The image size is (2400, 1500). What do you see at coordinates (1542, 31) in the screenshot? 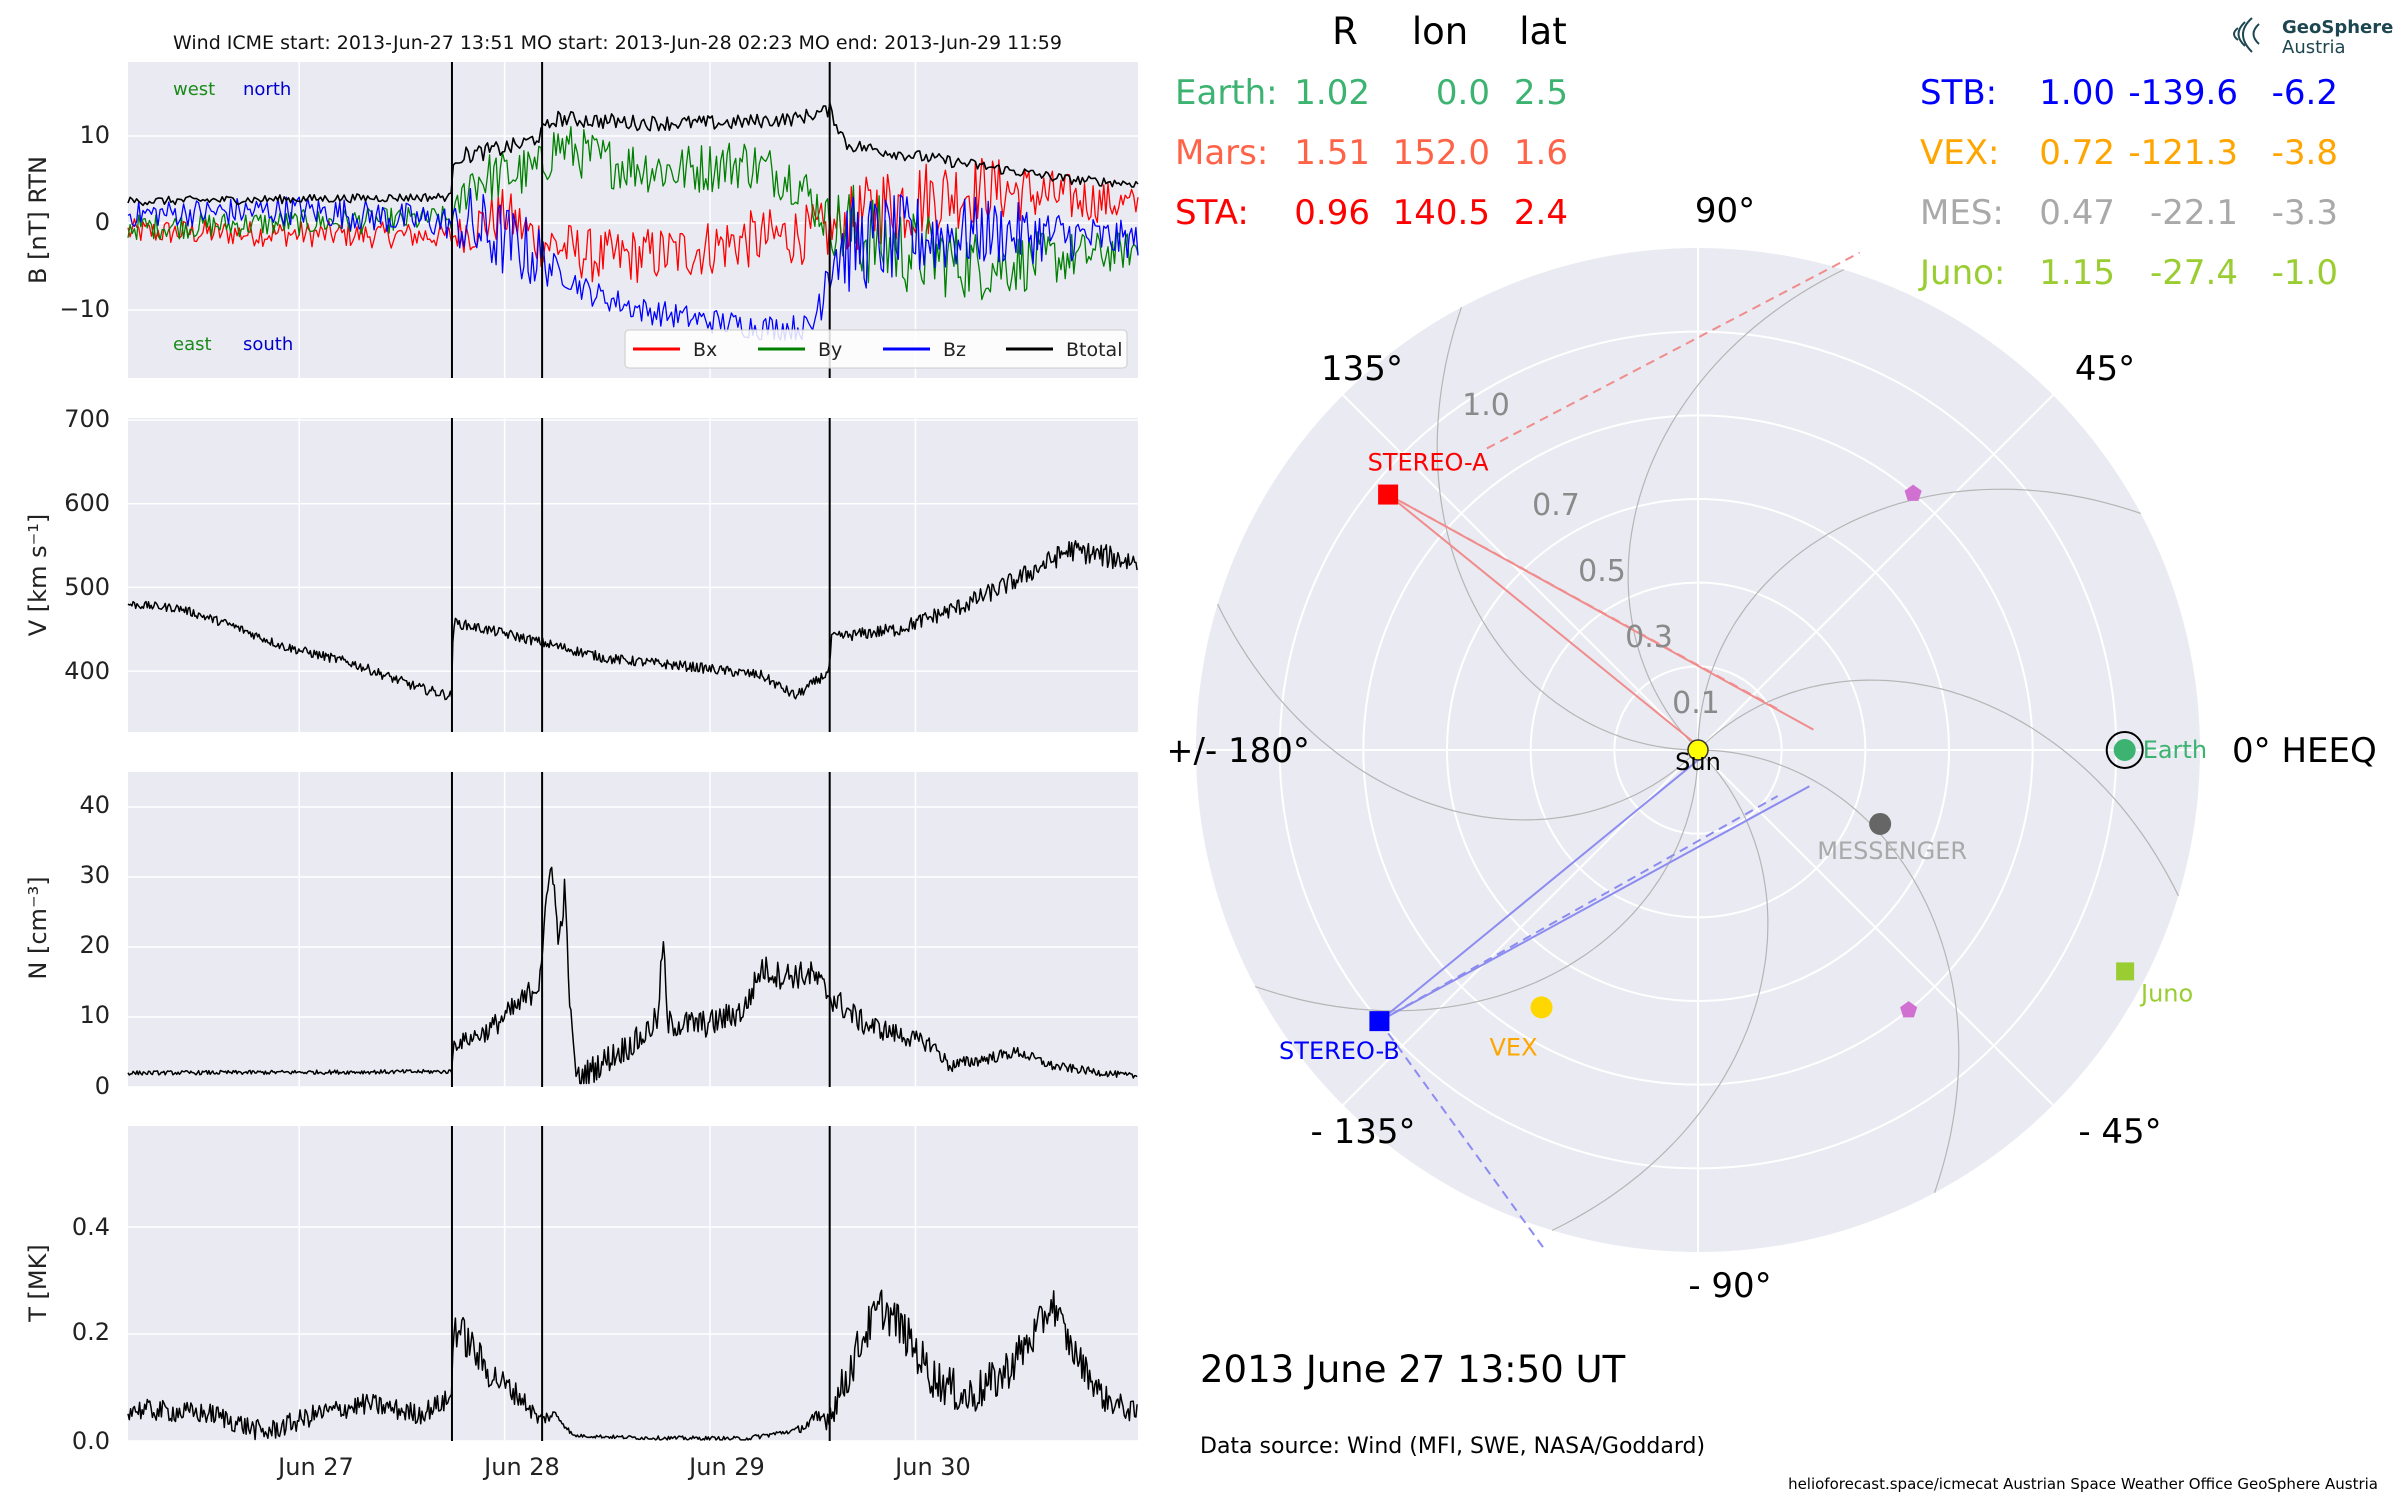
I see `col-header-lat: lat` at bounding box center [1542, 31].